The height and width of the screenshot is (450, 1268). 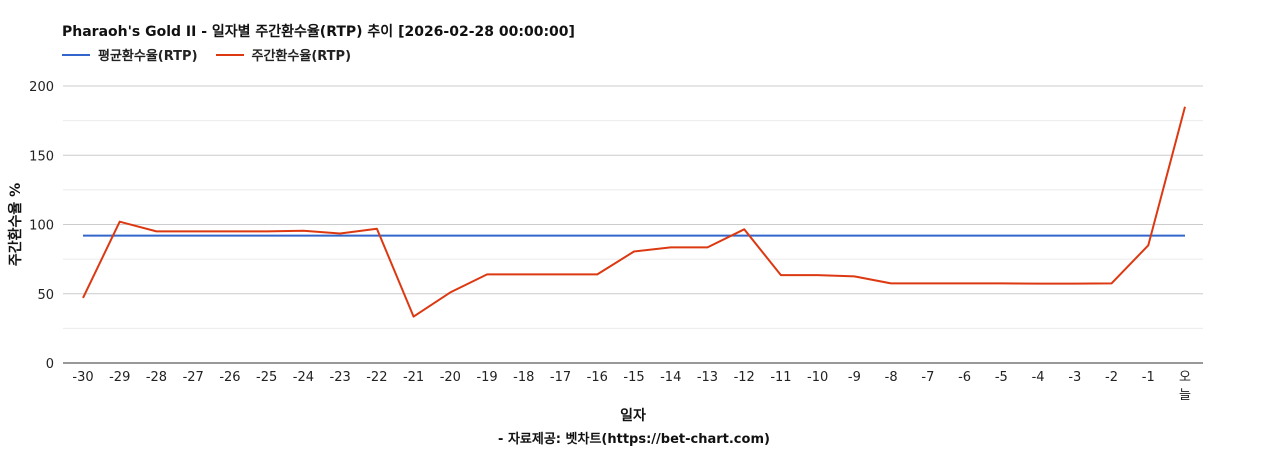 I want to click on x-tick-label: -1, so click(x=1148, y=377).